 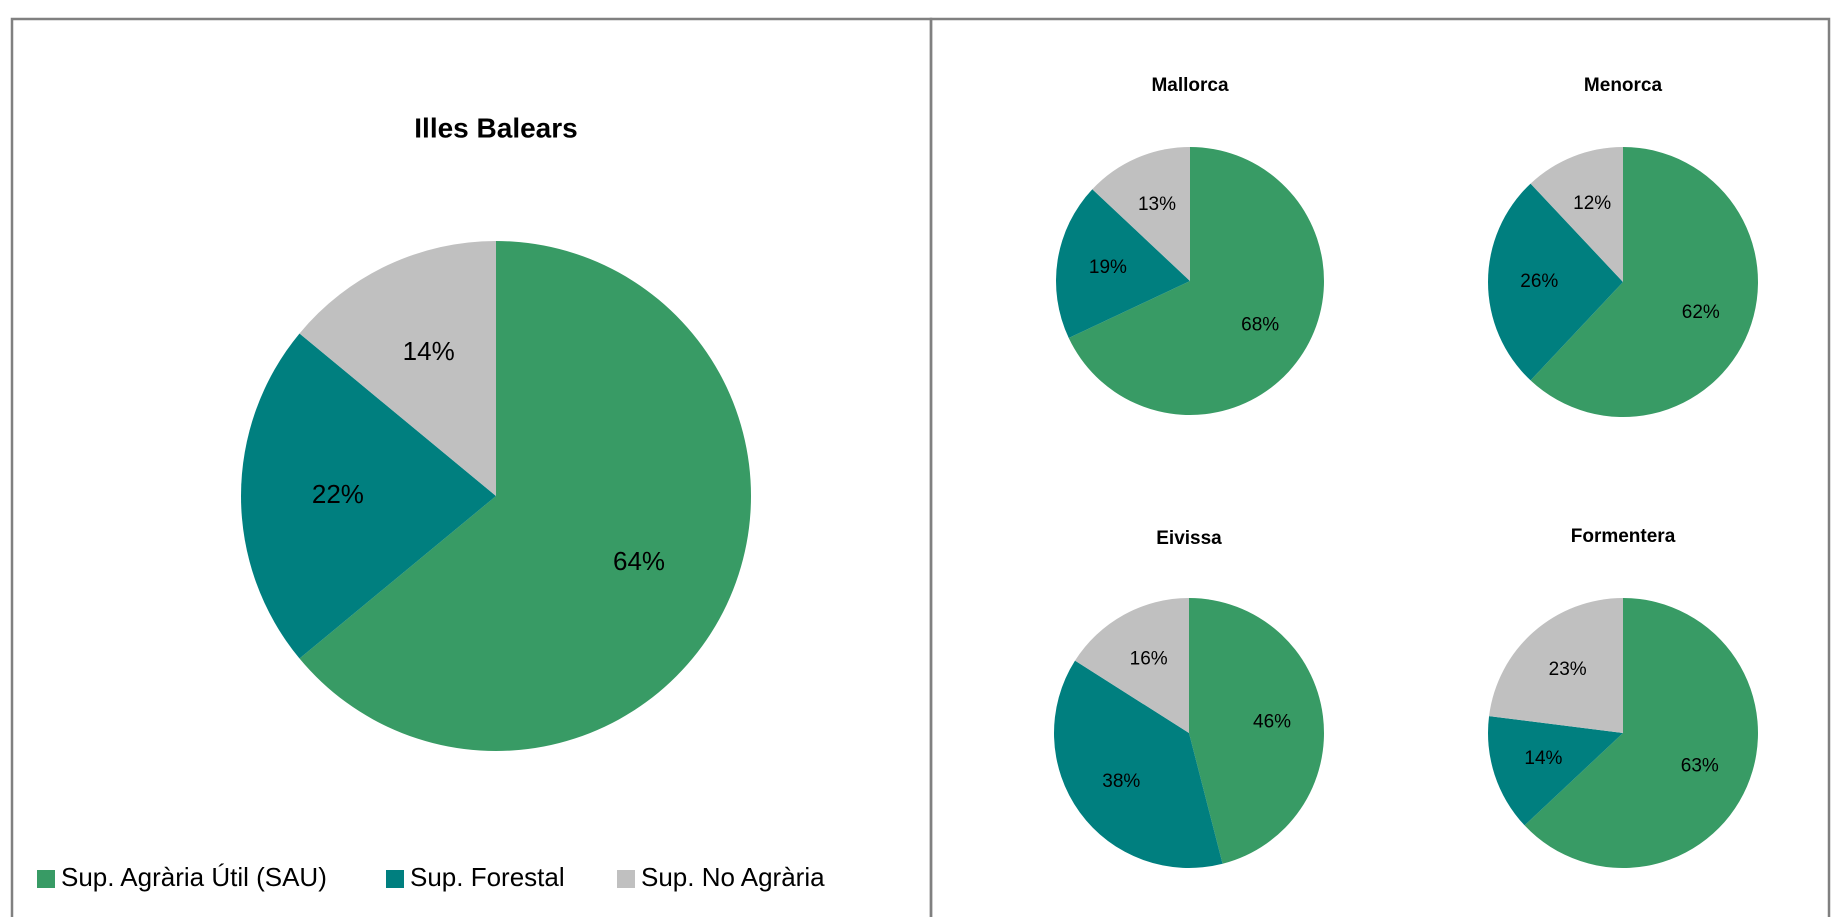 I want to click on chart-title: Menorca, so click(x=1623, y=85).